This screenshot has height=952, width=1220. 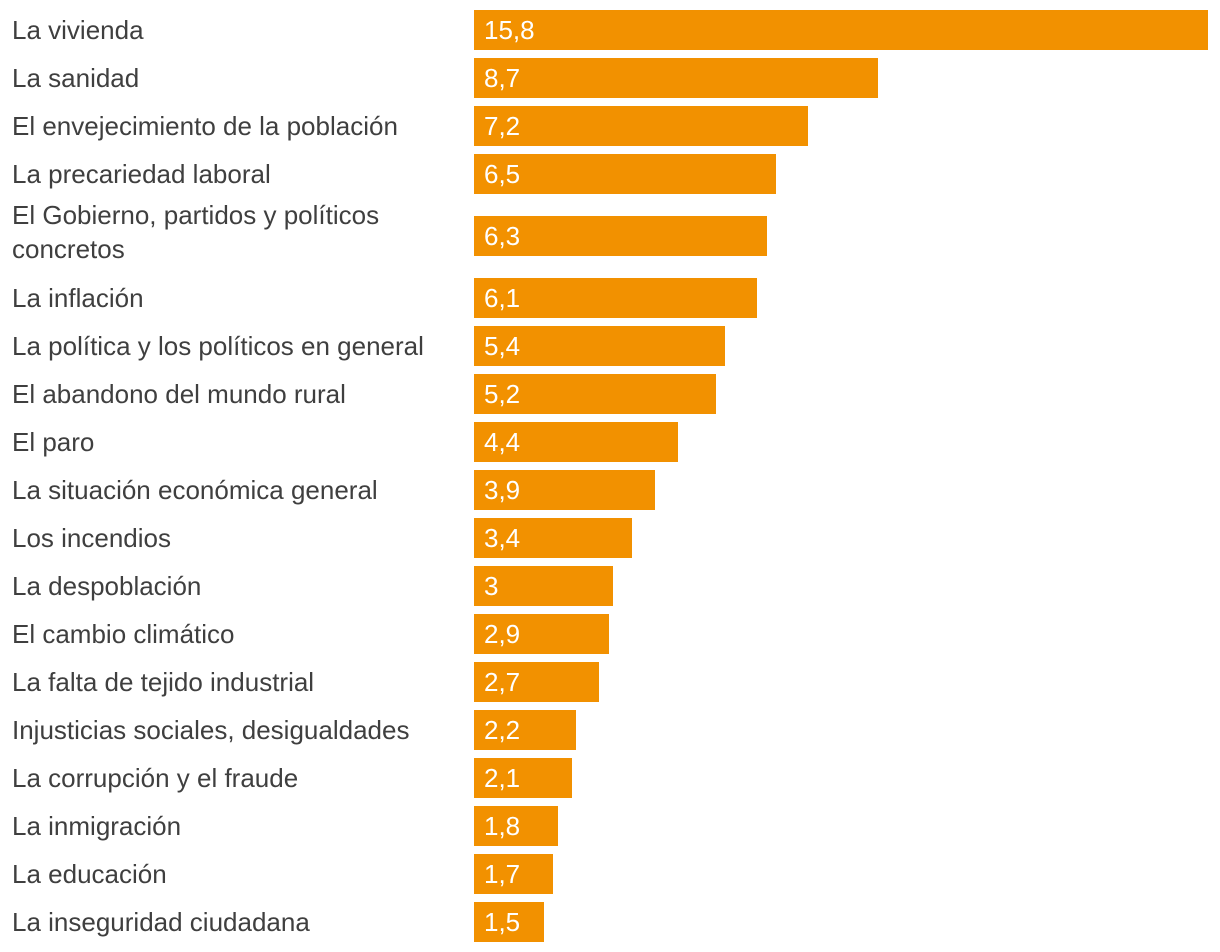 What do you see at coordinates (564, 490) in the screenshot?
I see `bar: 3,9` at bounding box center [564, 490].